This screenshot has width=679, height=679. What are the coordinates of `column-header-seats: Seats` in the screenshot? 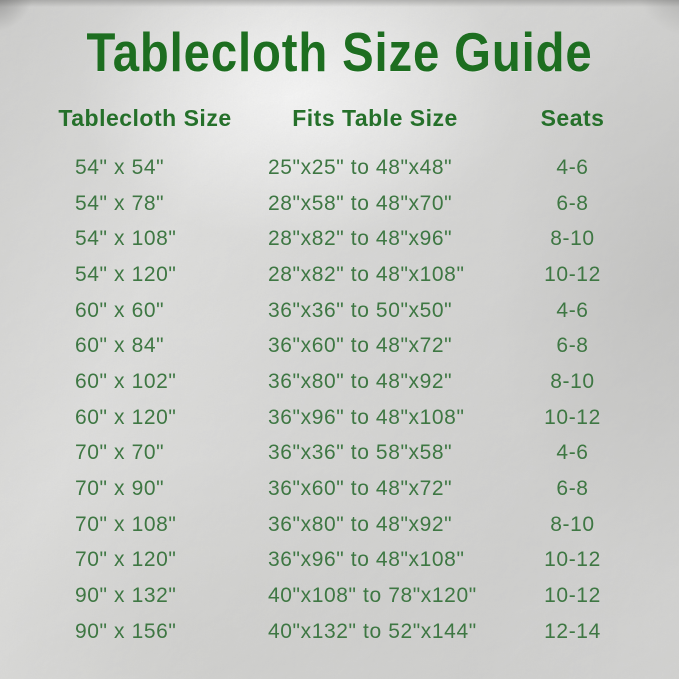 It's located at (572, 117).